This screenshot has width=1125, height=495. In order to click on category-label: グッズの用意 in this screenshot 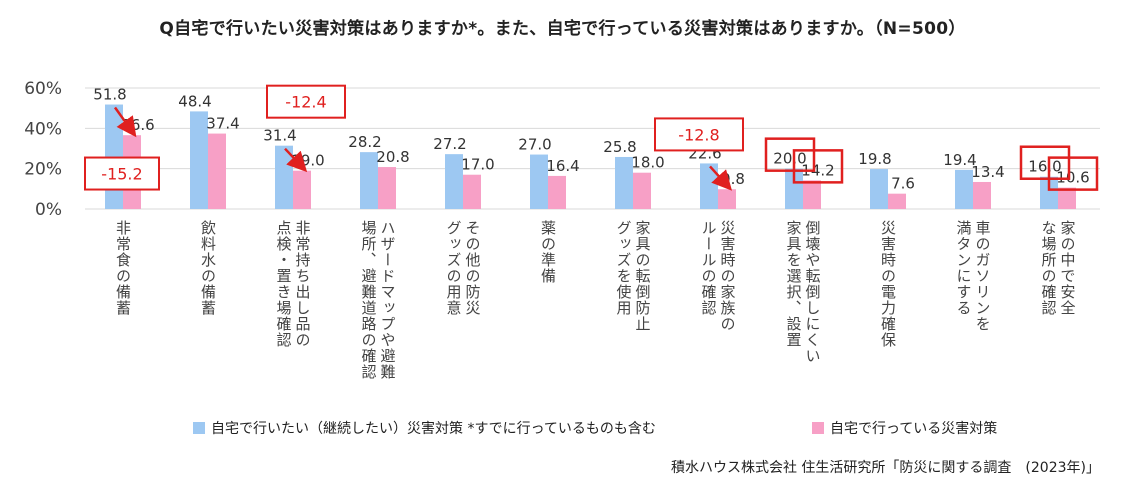, I will do `click(454, 268)`.